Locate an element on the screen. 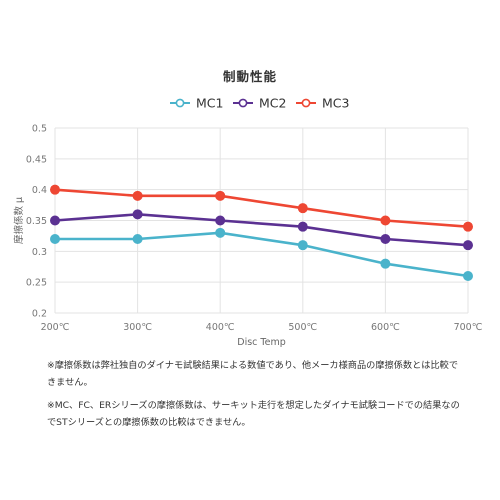 Image resolution: width=500 pixels, height=500 pixels. chart-title: 制動性能 is located at coordinates (249, 76).